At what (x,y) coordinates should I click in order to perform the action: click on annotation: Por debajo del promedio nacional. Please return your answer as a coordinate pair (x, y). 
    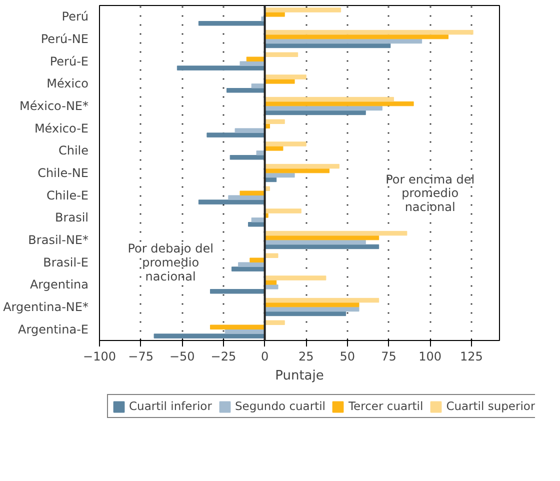
    Looking at the image, I should click on (171, 263).